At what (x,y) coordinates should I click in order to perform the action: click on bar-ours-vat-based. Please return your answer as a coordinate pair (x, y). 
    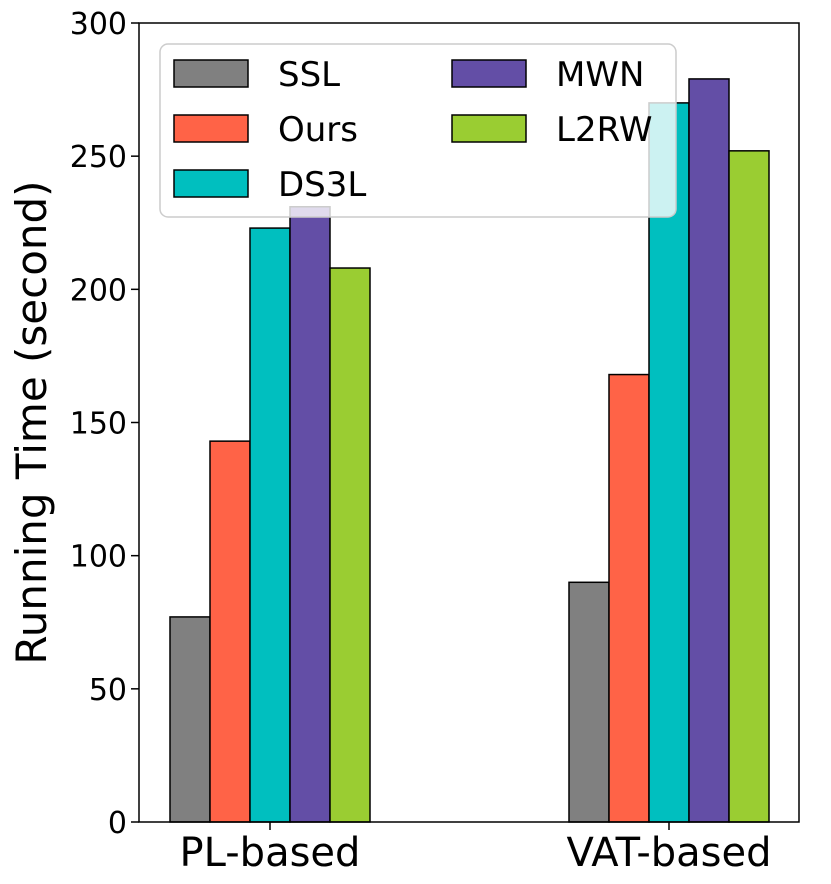
    Looking at the image, I should click on (629, 598).